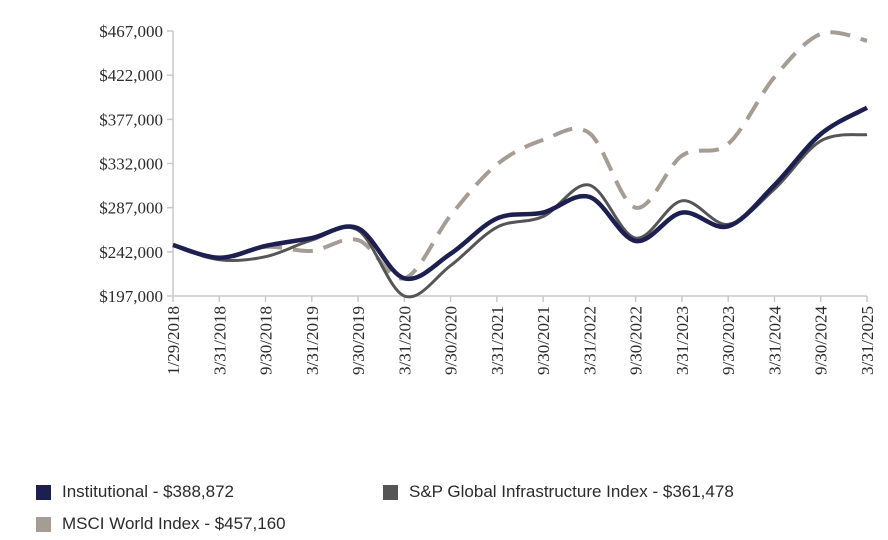 The height and width of the screenshot is (540, 888). I want to click on y-tick-label: $287,000, so click(131, 208).